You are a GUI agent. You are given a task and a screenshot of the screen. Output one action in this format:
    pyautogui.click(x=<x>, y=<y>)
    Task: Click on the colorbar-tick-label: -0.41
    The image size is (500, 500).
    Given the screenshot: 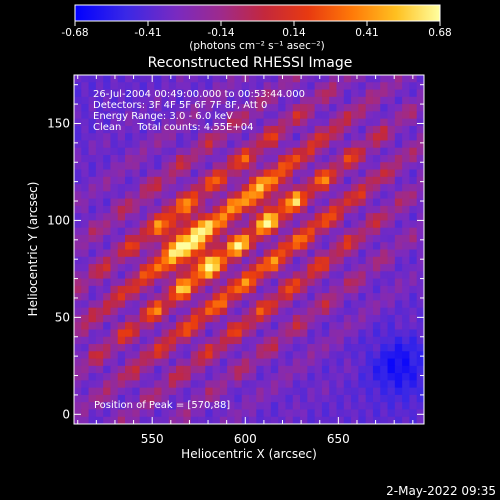 What is the action you would take?
    pyautogui.click(x=147, y=33)
    